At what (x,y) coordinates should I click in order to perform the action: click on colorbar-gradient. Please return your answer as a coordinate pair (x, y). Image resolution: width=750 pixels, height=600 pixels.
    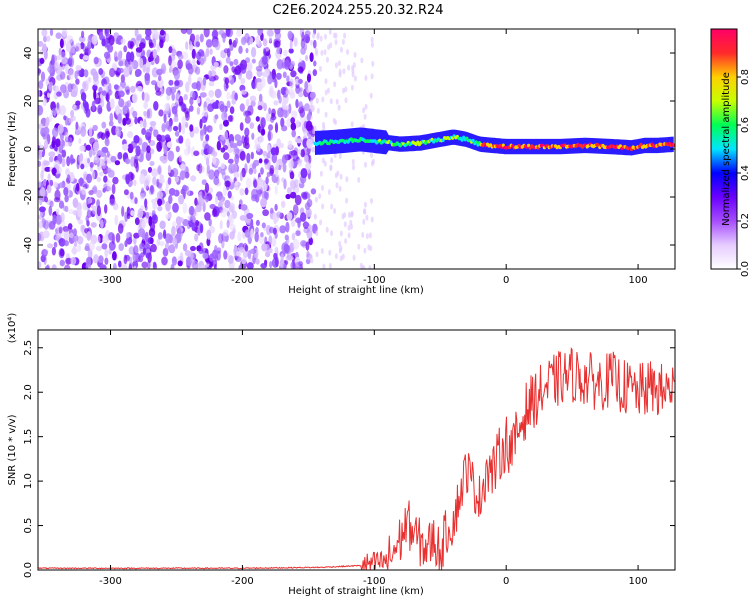
    Looking at the image, I should click on (724, 149).